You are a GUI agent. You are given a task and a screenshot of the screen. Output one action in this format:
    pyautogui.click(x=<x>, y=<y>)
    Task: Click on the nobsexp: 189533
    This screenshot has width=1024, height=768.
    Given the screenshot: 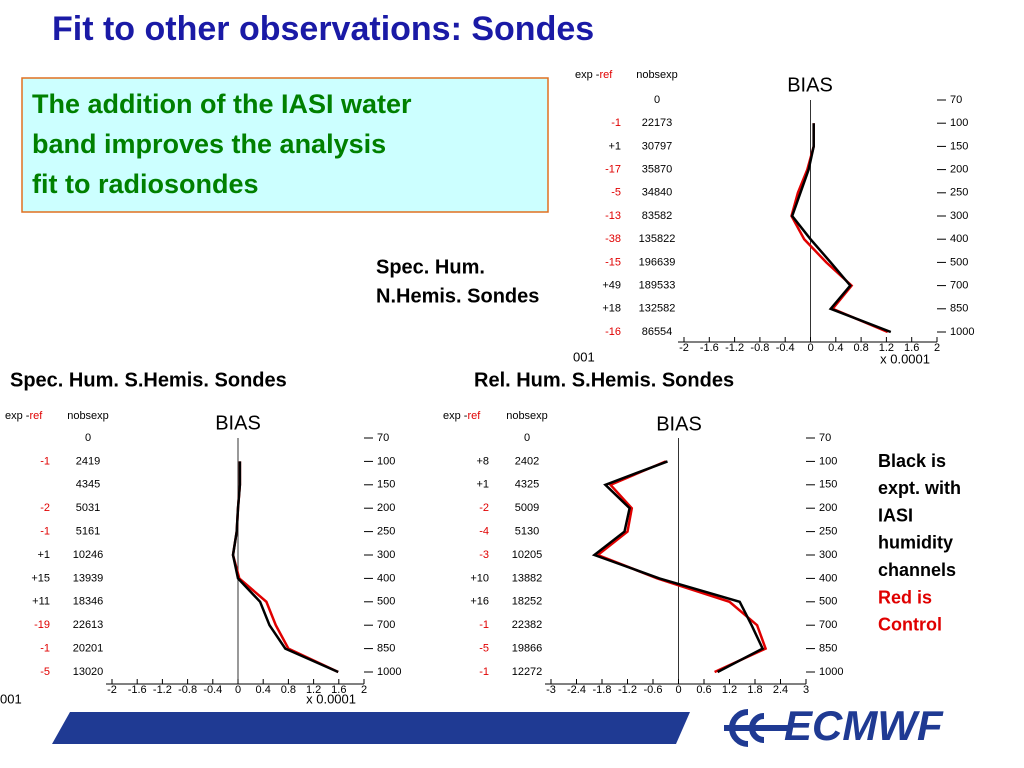 What is the action you would take?
    pyautogui.click(x=657, y=286)
    